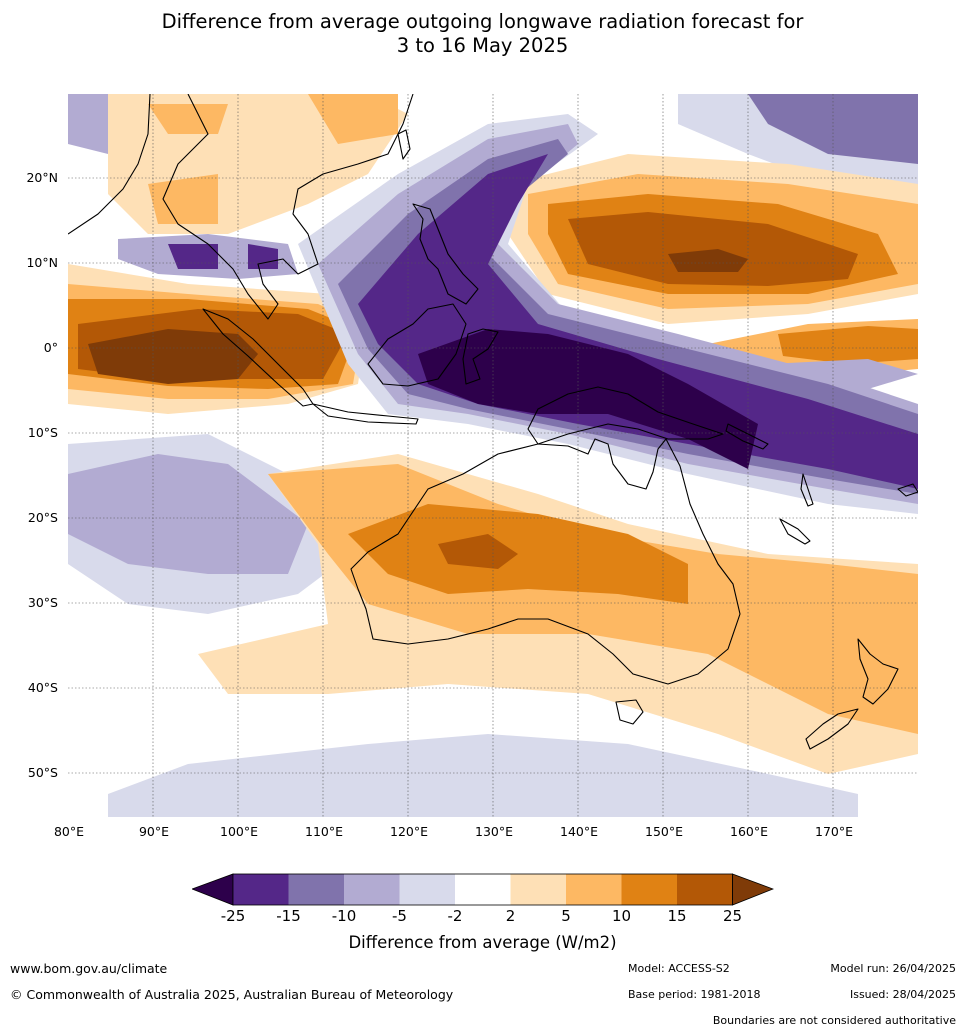 The height and width of the screenshot is (1035, 965). I want to click on se-asia-mainland-coastline, so click(288, 206).